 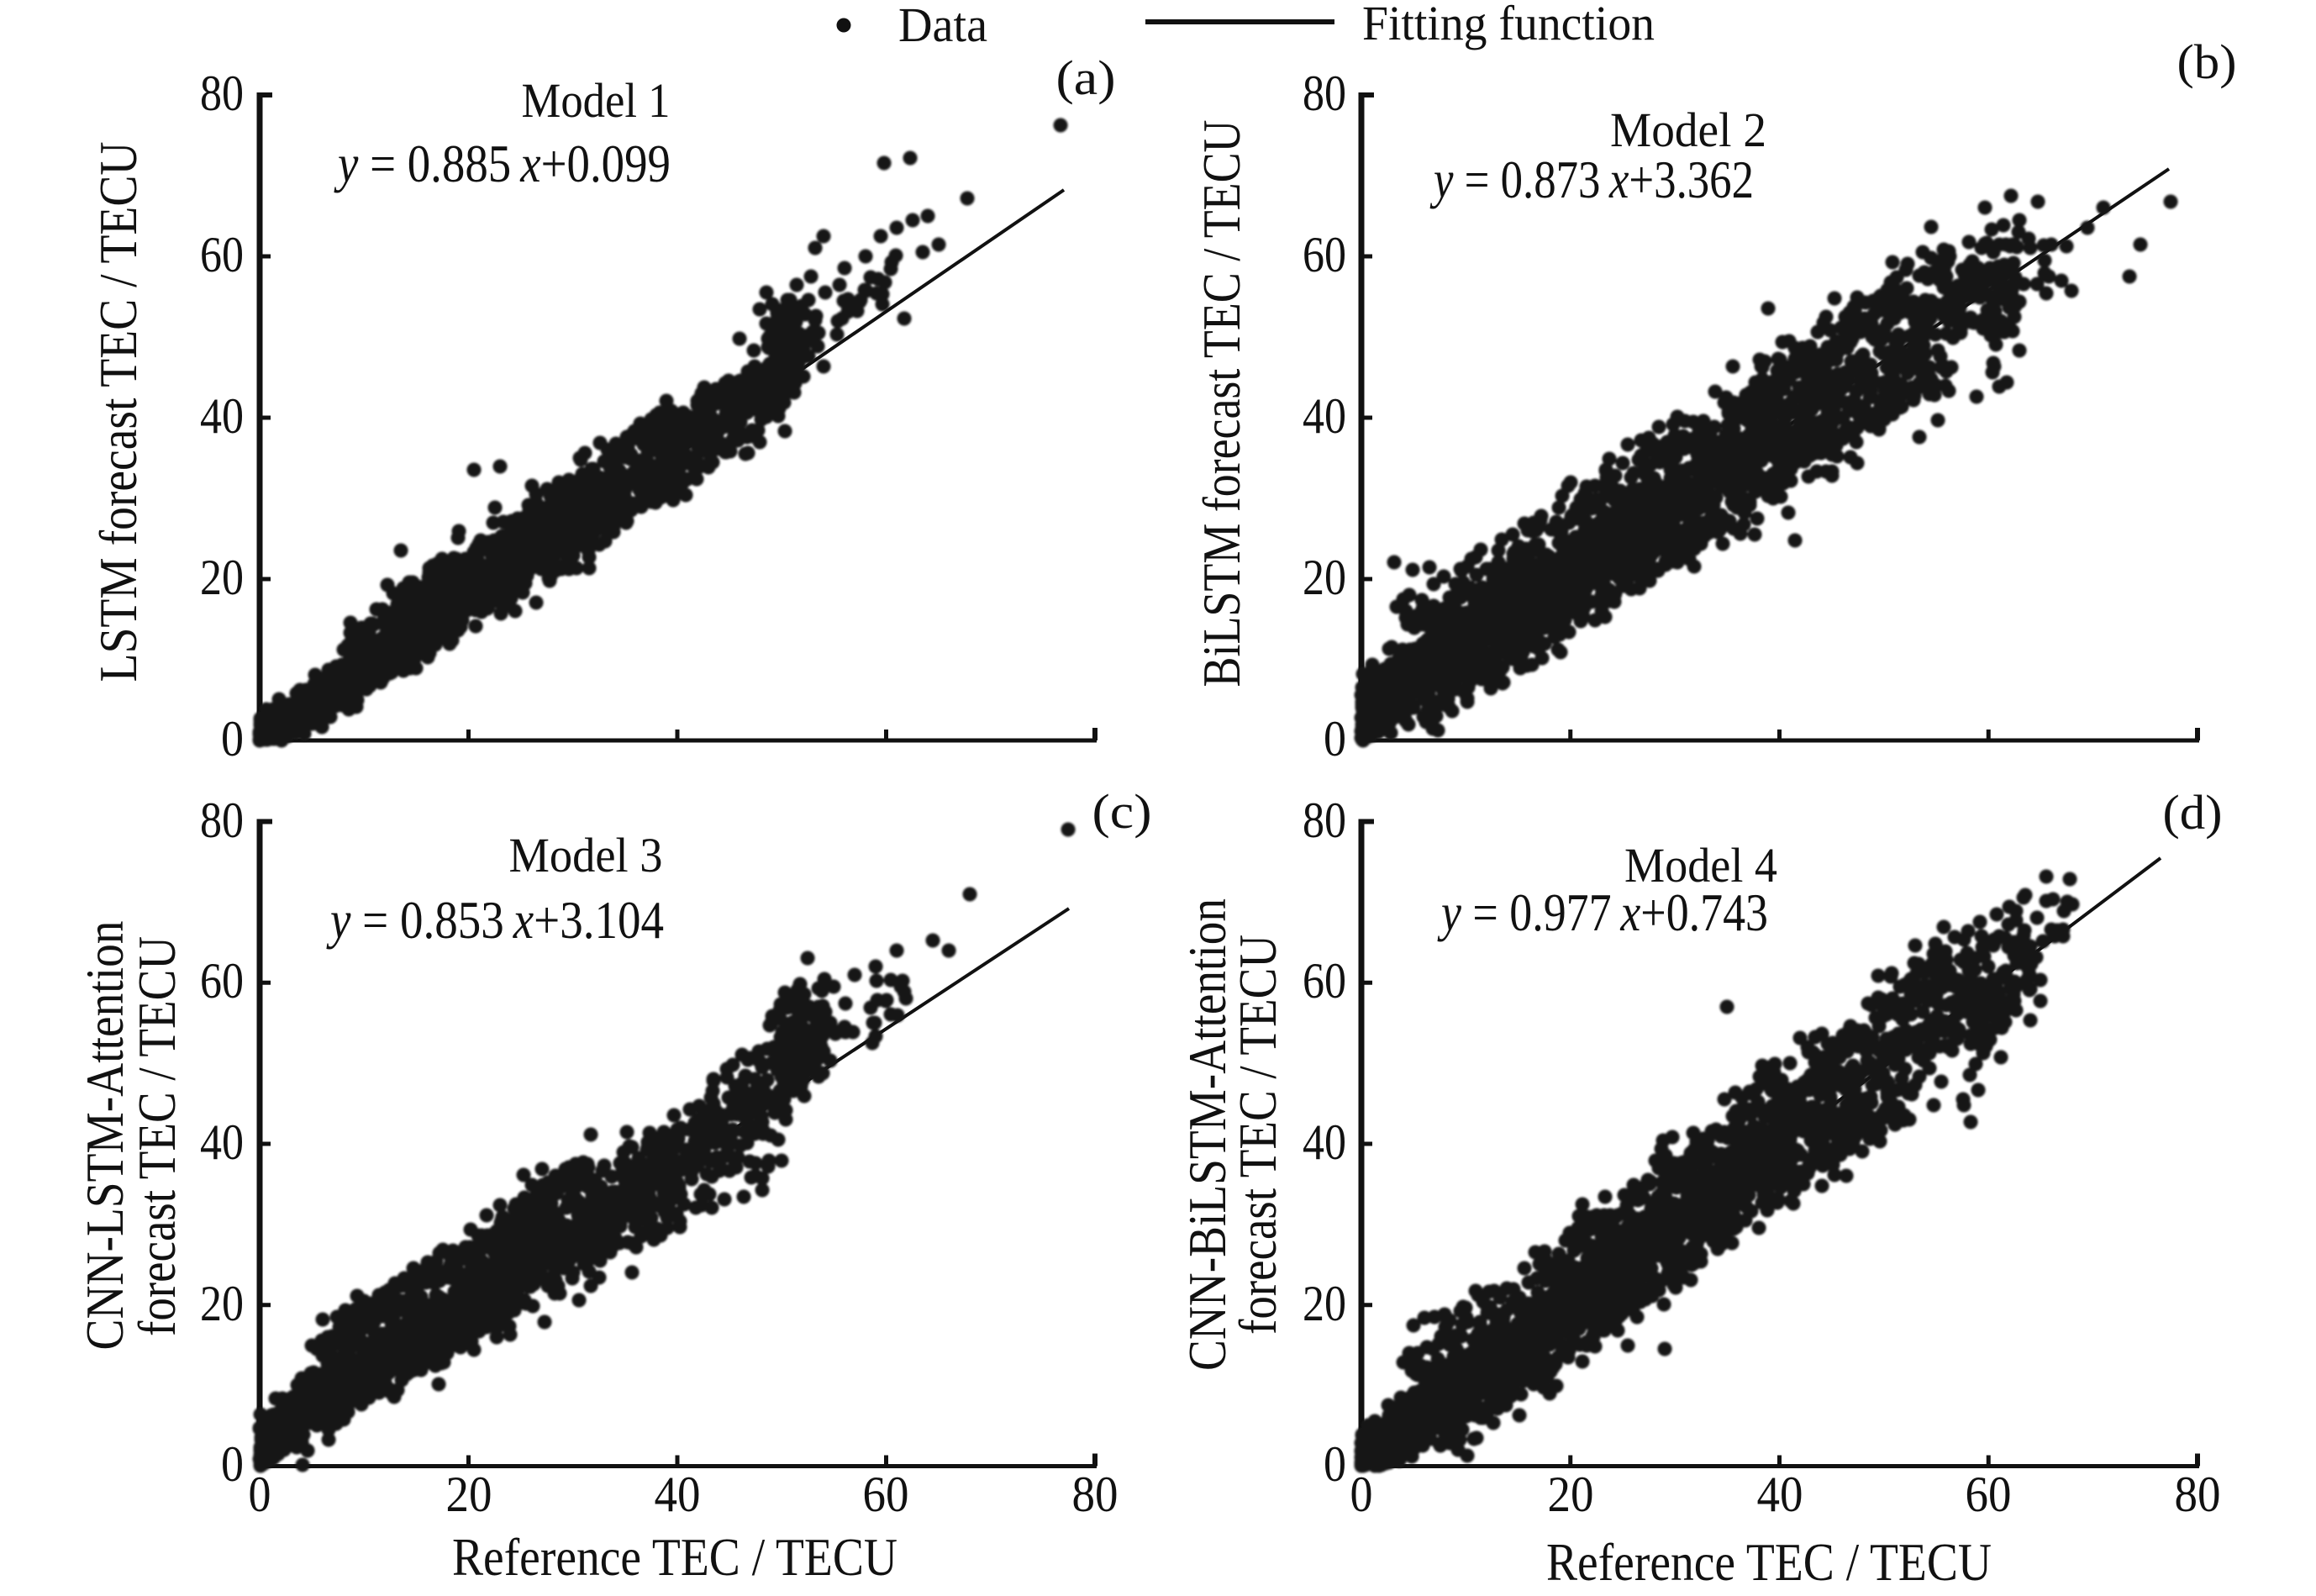 What do you see at coordinates (1207, 1135) in the screenshot?
I see `svg-text: CNN-BiLSTM-Attention` at bounding box center [1207, 1135].